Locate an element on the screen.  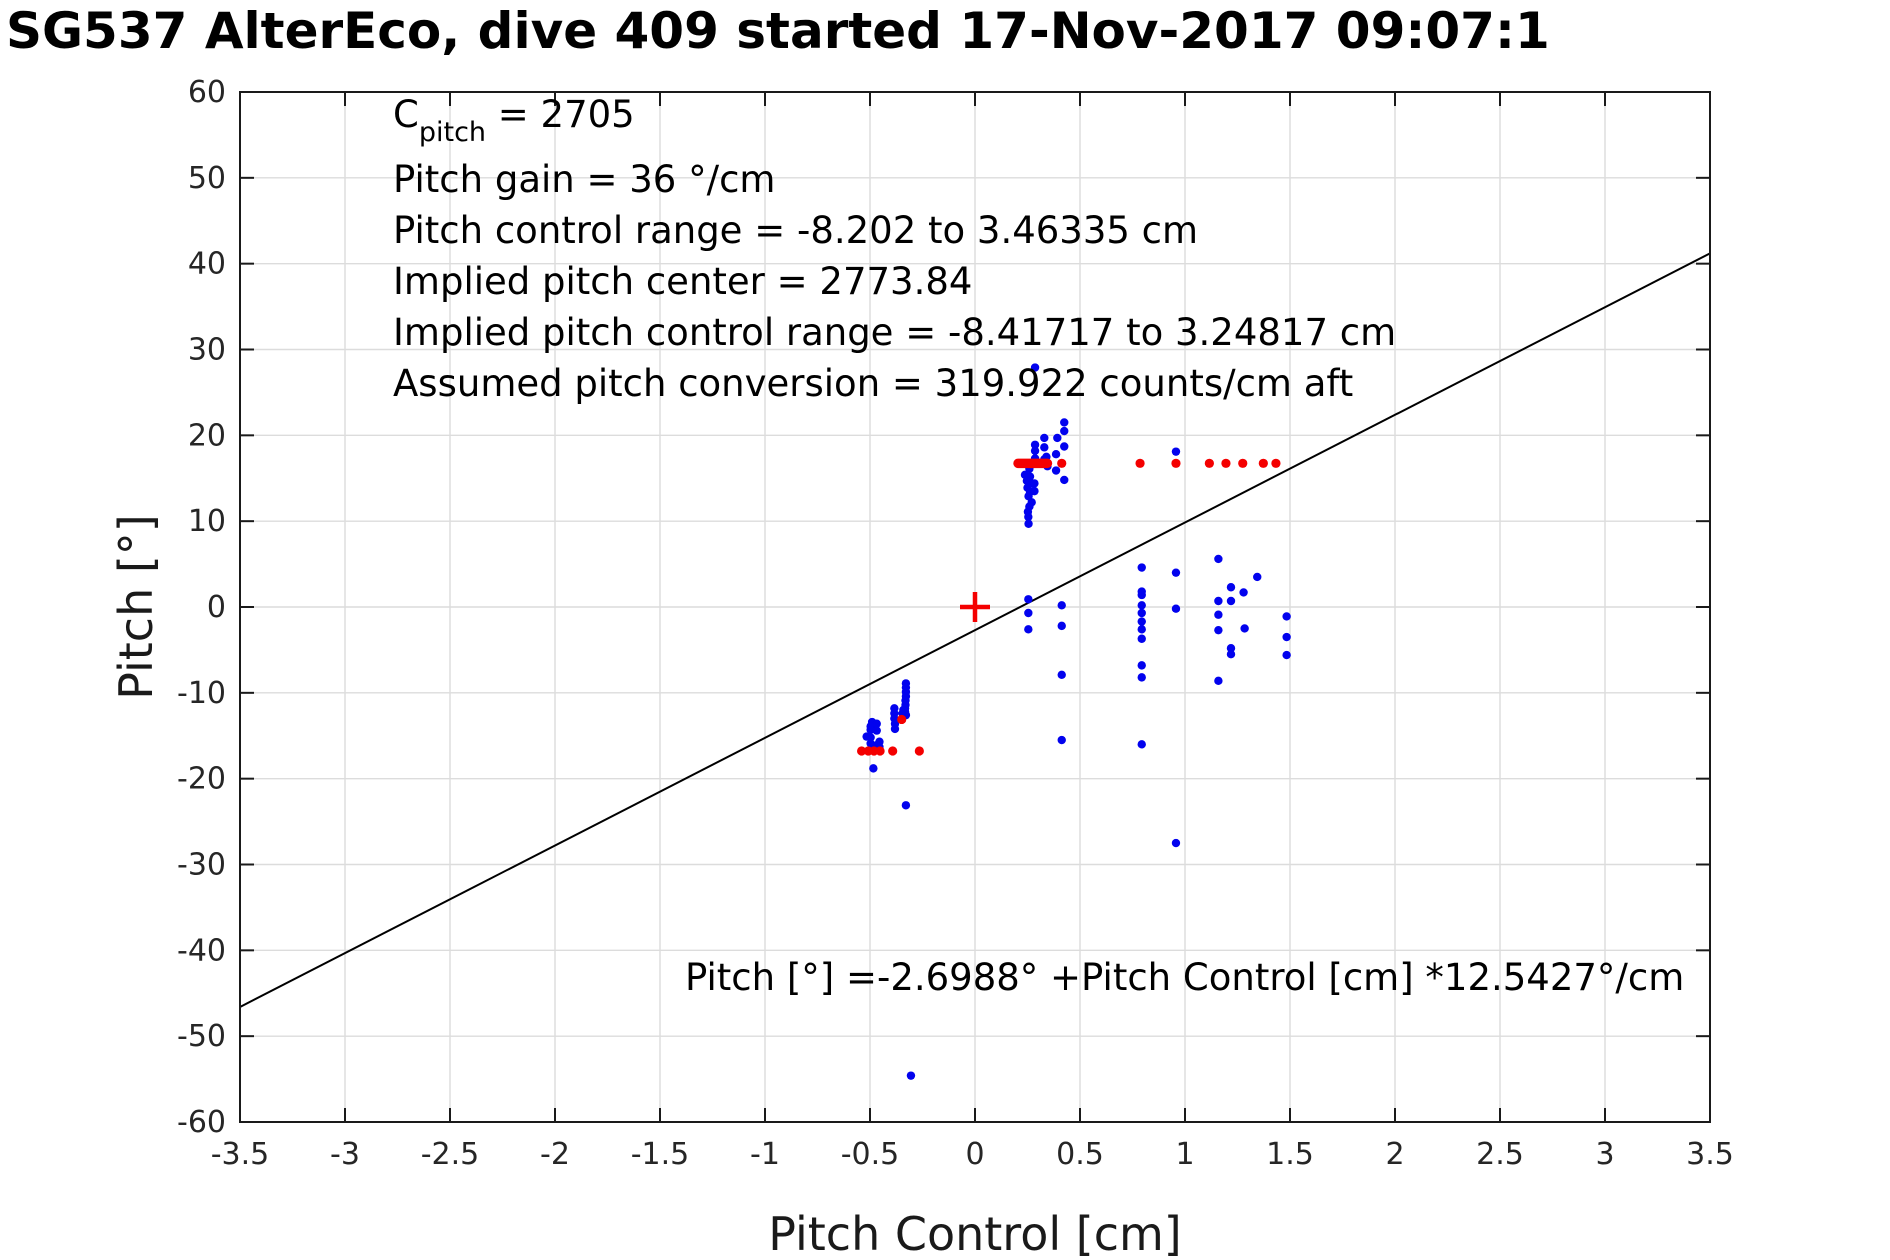
y-tick-label: -40 is located at coordinates (201, 950).